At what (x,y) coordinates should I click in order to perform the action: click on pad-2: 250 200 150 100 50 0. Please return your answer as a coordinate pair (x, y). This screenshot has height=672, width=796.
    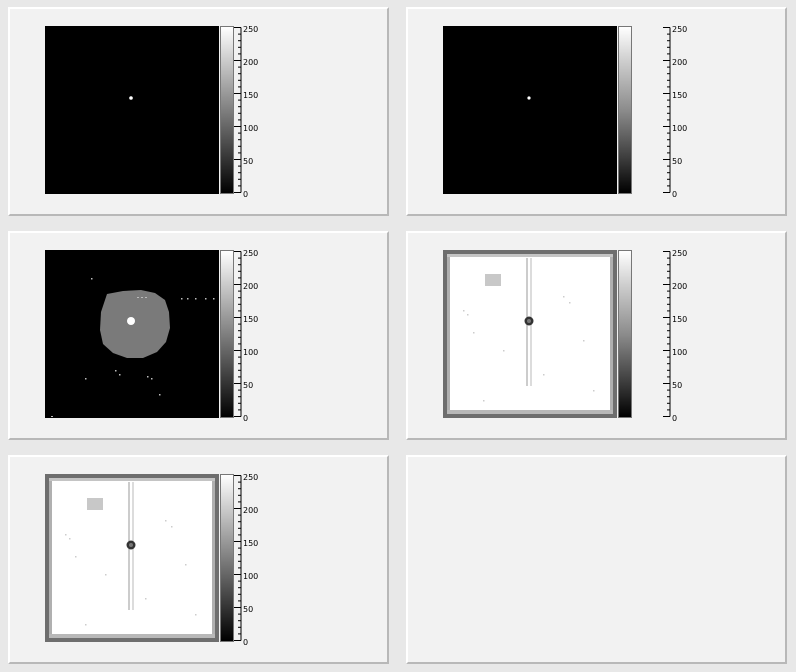
    Looking at the image, I should click on (596, 111).